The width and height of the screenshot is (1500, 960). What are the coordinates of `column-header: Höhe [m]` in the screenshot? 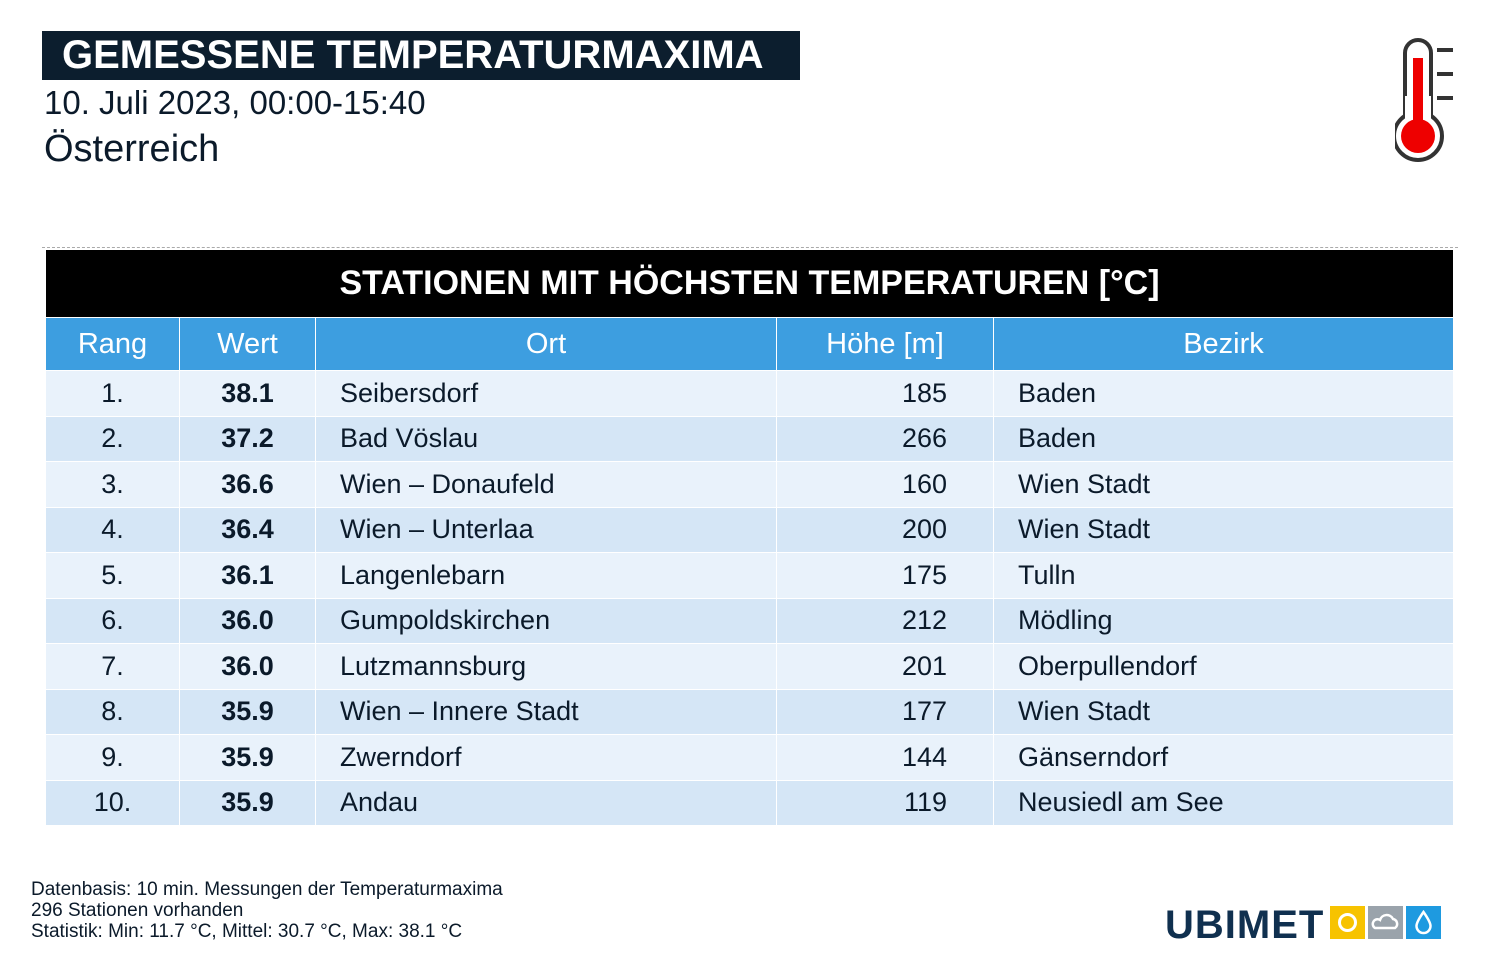 It's located at (885, 344).